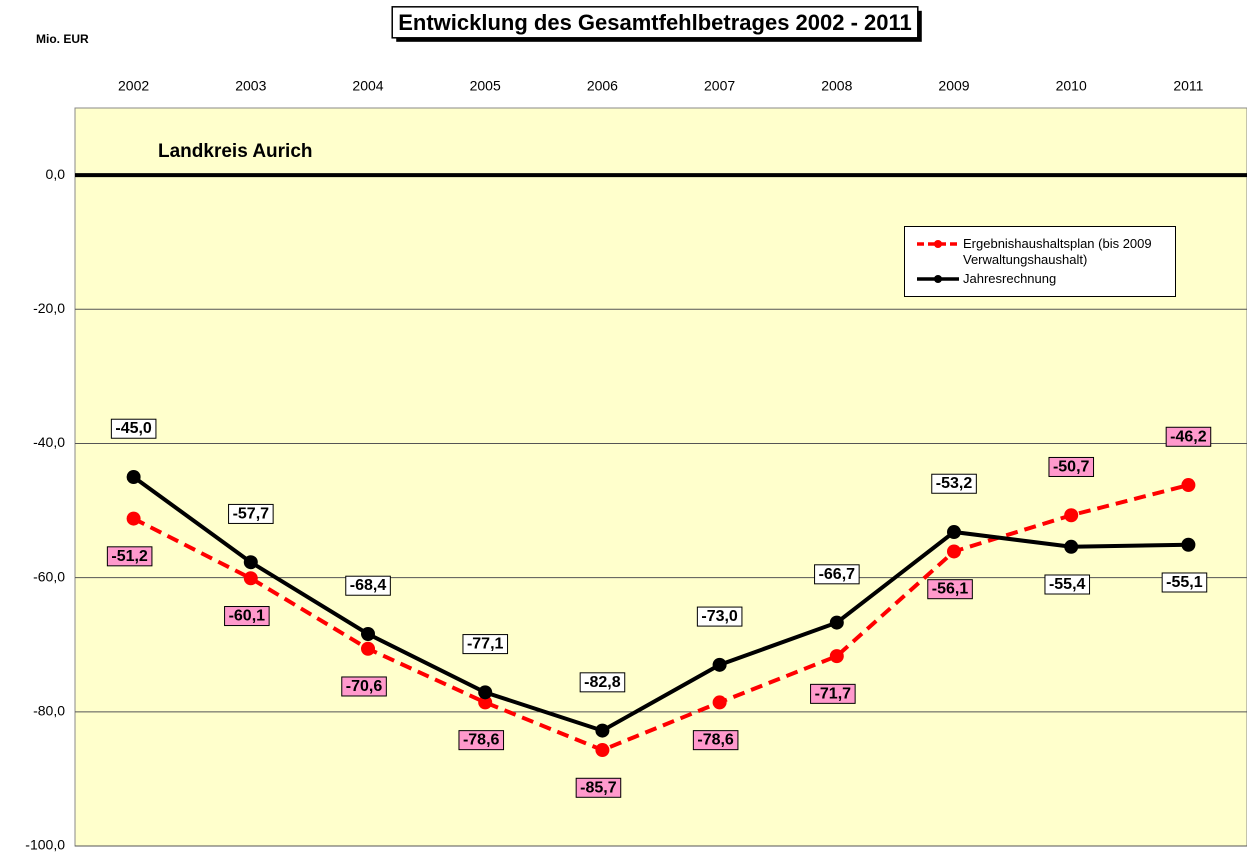 This screenshot has width=1247, height=856. What do you see at coordinates (235, 151) in the screenshot?
I see `annotation: Landkreis Aurich` at bounding box center [235, 151].